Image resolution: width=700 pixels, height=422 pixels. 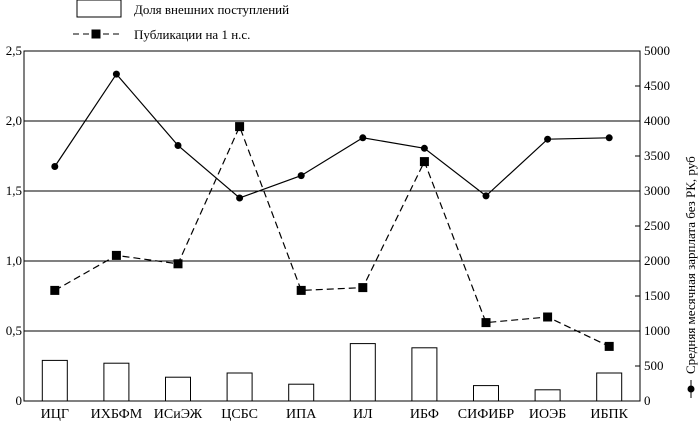 What do you see at coordinates (691, 389) in the screenshot?
I see `right-axis-title-circle-icon` at bounding box center [691, 389].